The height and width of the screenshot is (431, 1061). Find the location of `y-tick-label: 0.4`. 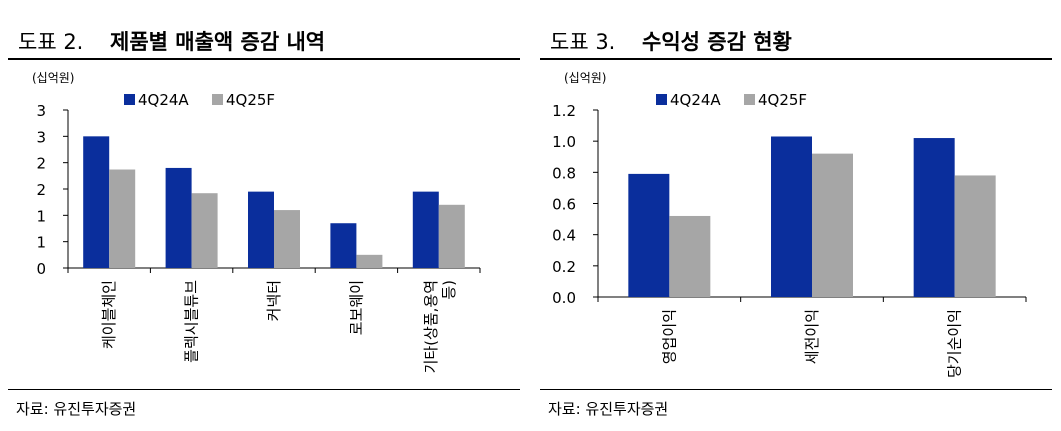

y-tick-label: 0.4 is located at coordinates (564, 236).